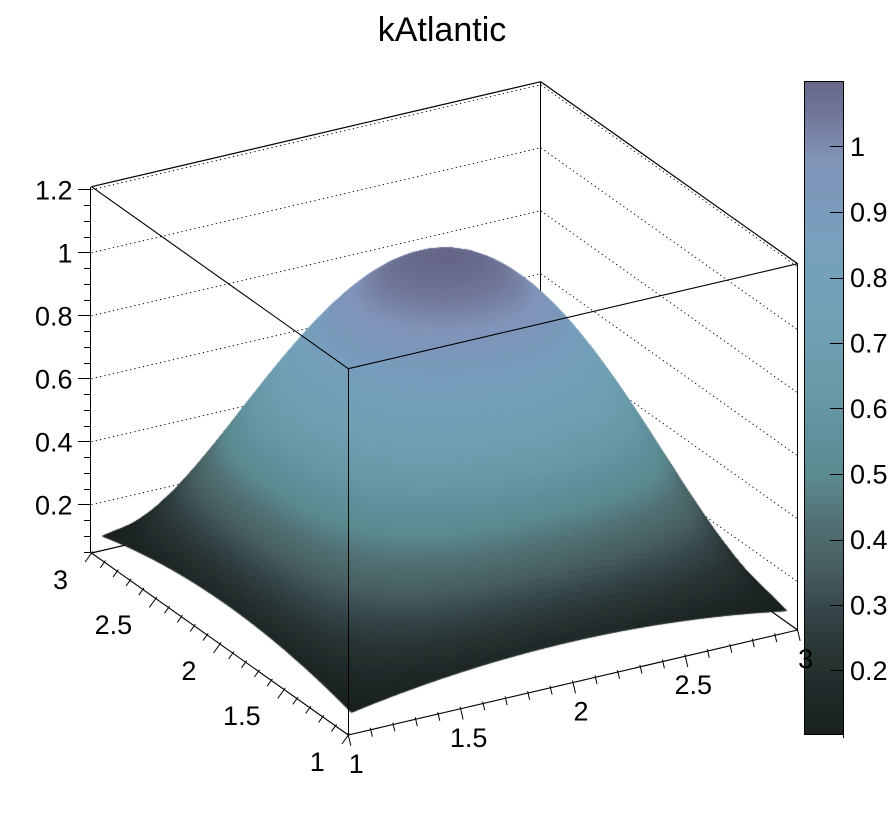  What do you see at coordinates (869, 213) in the screenshot?
I see `svg-text: 0.9` at bounding box center [869, 213].